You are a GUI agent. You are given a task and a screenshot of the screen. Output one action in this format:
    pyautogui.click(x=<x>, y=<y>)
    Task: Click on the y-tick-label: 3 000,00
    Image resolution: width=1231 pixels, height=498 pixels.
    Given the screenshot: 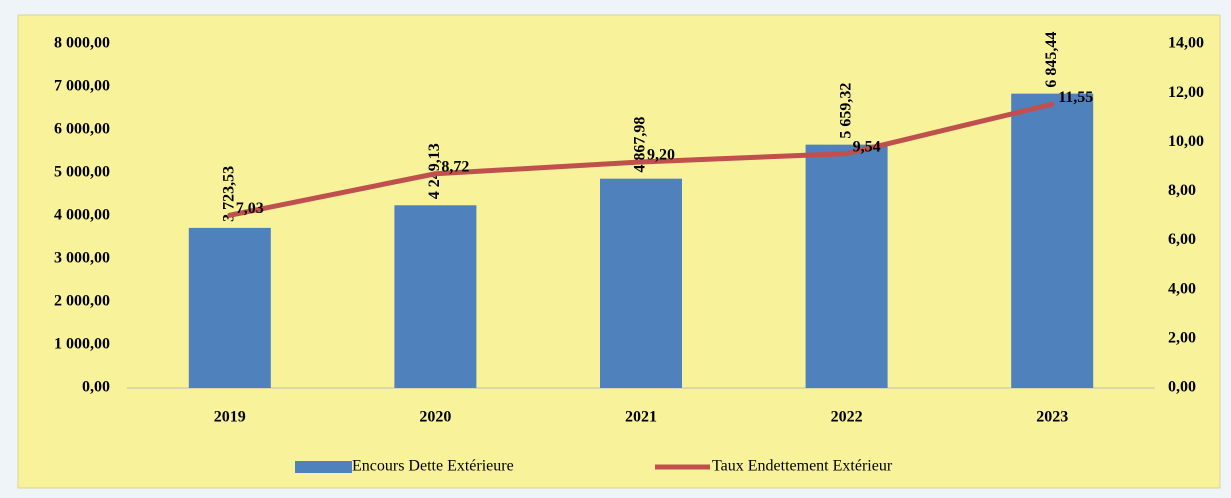 What is the action you would take?
    pyautogui.click(x=82, y=258)
    